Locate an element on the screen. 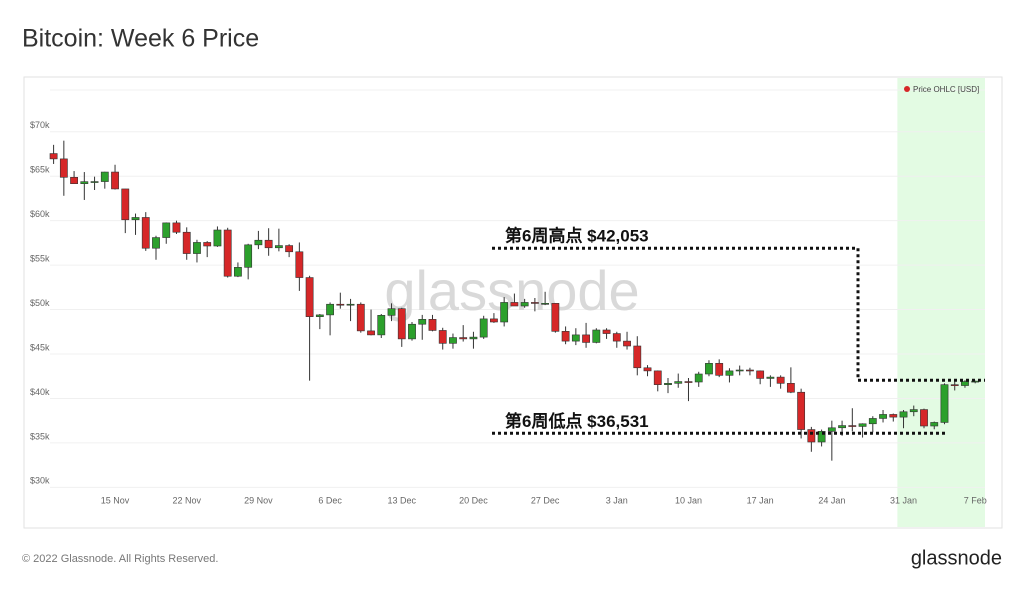 This screenshot has width=1024, height=590. y-tick-label: $70k is located at coordinates (40, 125).